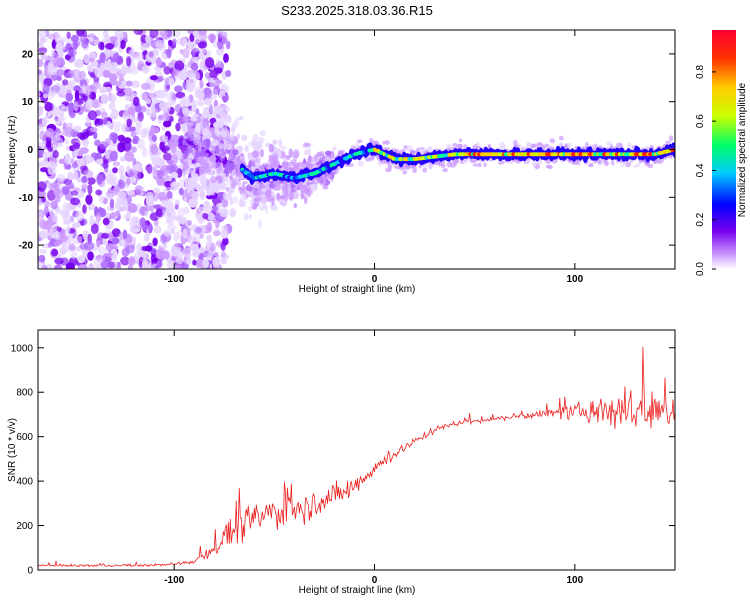 The width and height of the screenshot is (750, 600). What do you see at coordinates (26, 246) in the screenshot?
I see `spec-y-tick-label: -20` at bounding box center [26, 246].